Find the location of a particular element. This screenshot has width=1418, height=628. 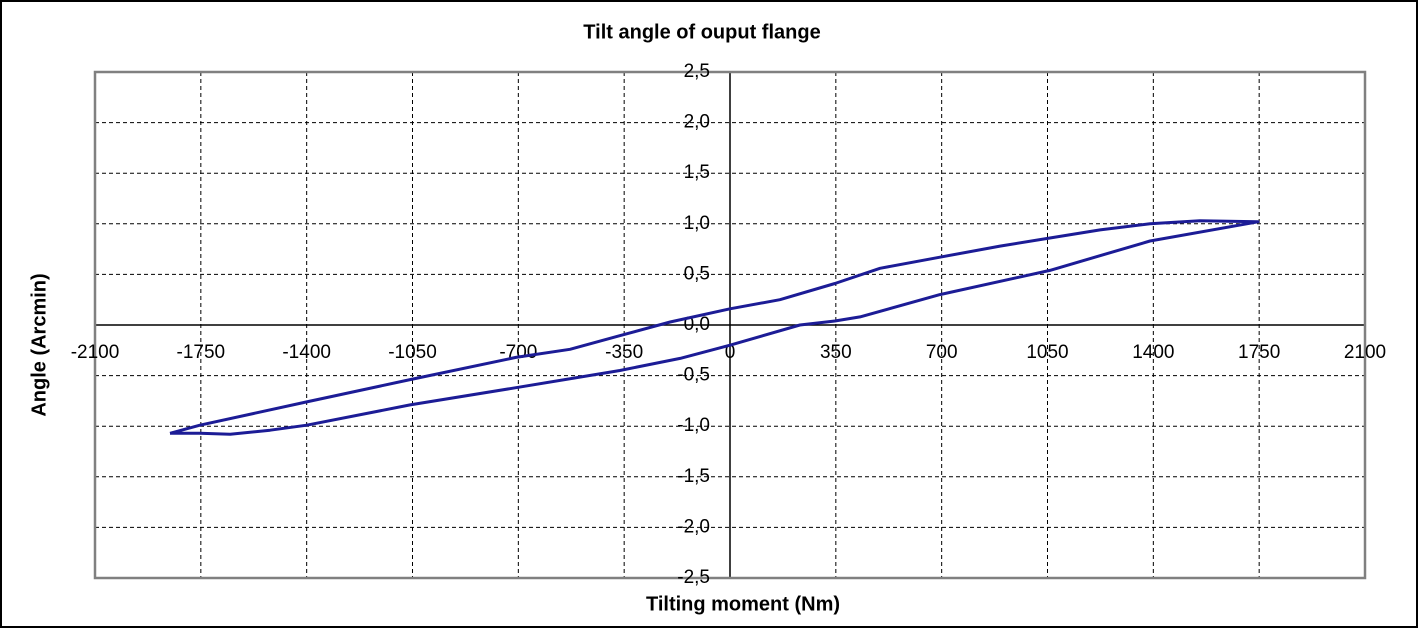

x-tick-label: 1750 is located at coordinates (1259, 352).